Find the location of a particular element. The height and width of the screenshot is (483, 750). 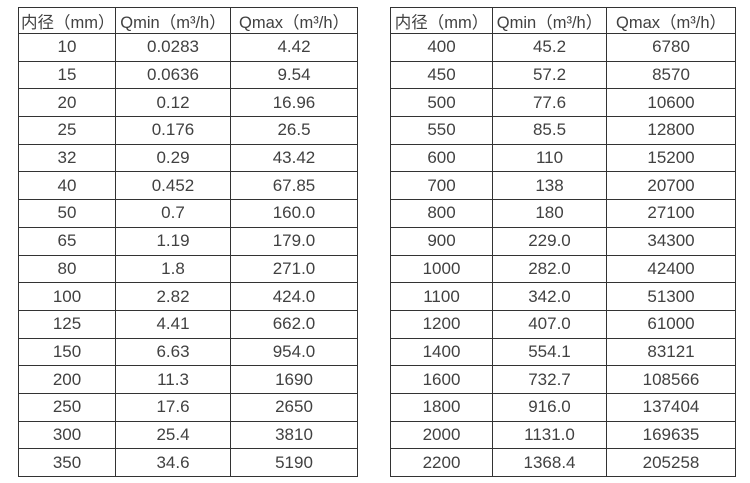

table-row: 1600 732.7 108566 is located at coordinates (563, 379).